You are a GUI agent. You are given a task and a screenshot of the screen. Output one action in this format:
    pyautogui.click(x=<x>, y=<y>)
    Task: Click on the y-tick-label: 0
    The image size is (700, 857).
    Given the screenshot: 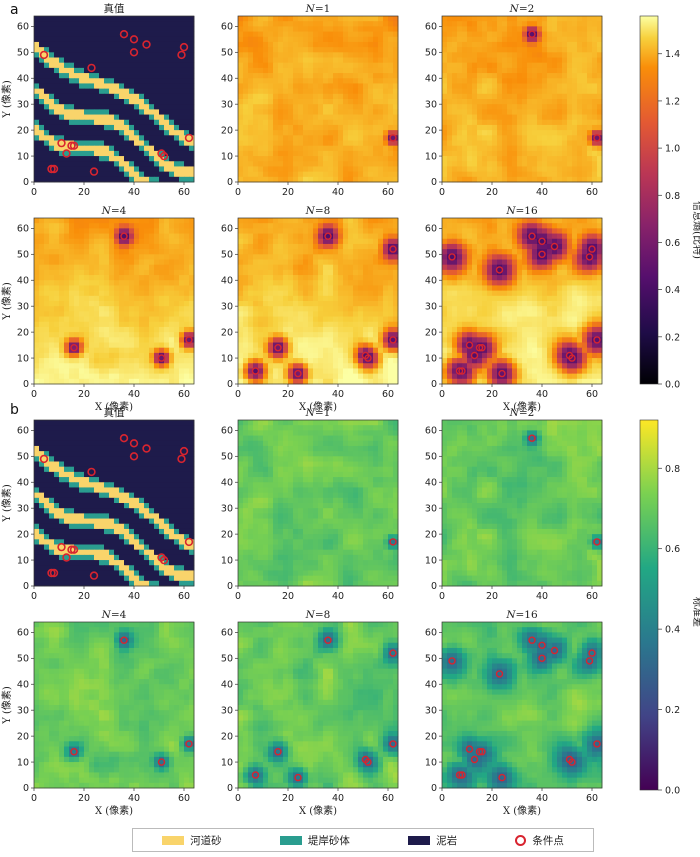 What is the action you would take?
    pyautogui.click(x=26, y=182)
    